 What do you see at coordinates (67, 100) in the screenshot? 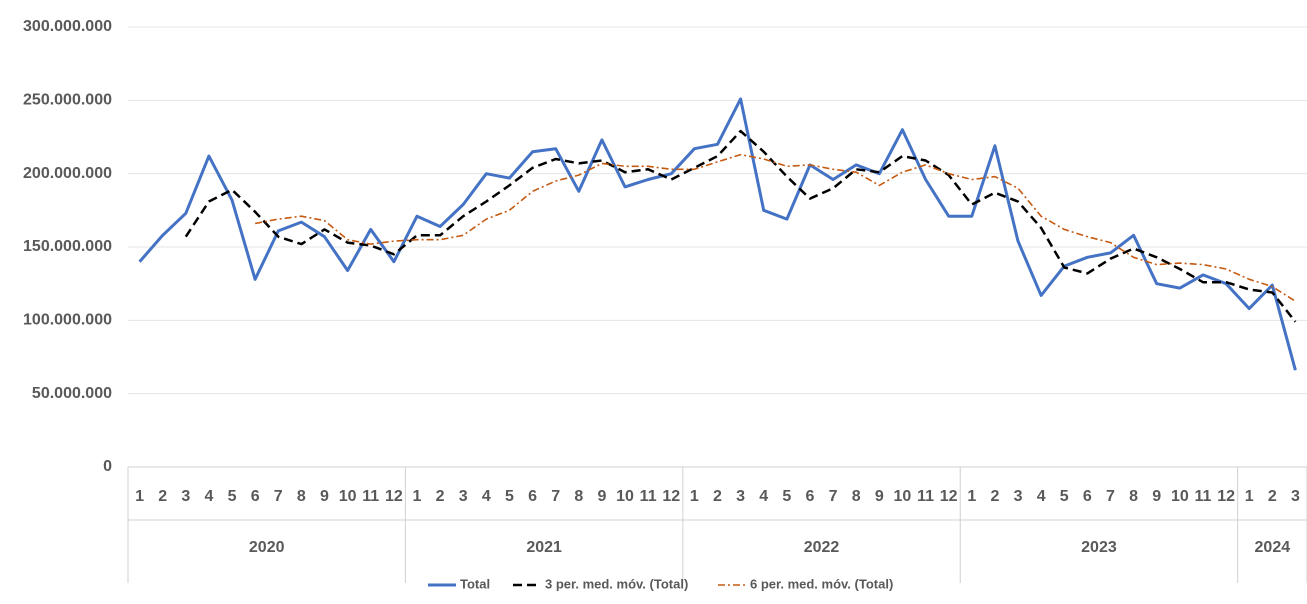
I see `y-tick-label: 250.000.000` at bounding box center [67, 100].